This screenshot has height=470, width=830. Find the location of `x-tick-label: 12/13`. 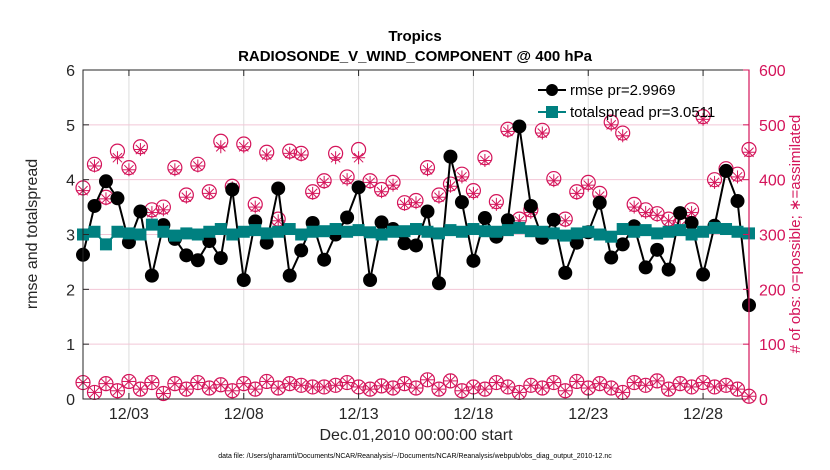

x-tick-label: 12/13 is located at coordinates (359, 414).